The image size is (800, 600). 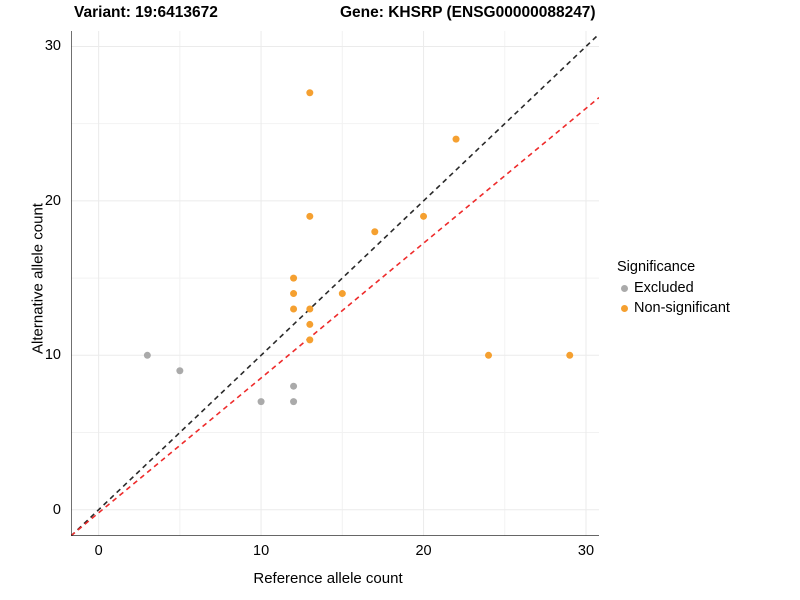 What do you see at coordinates (328, 578) in the screenshot?
I see `x-axis-title: Reference allele count` at bounding box center [328, 578].